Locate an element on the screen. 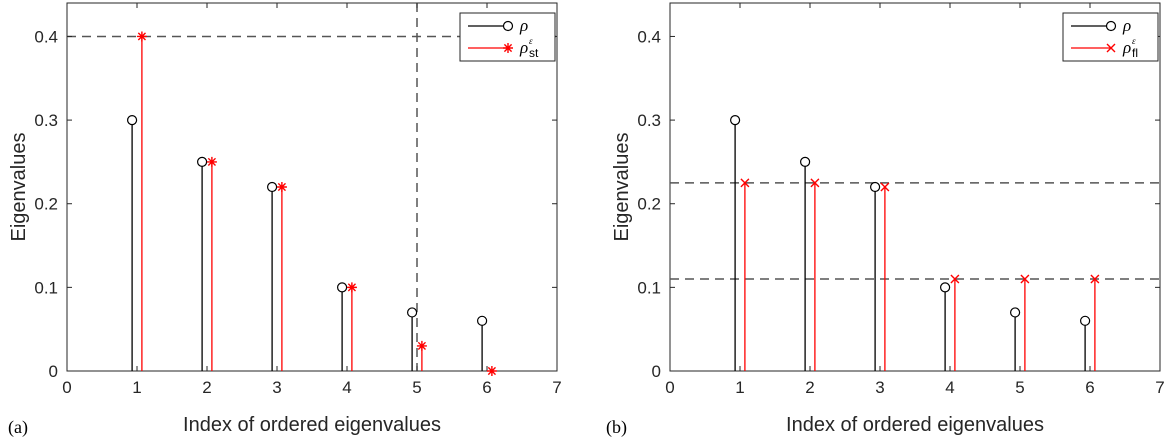 This screenshot has width=1165, height=444. legend-label-subscript: fl is located at coordinates (1135, 53).